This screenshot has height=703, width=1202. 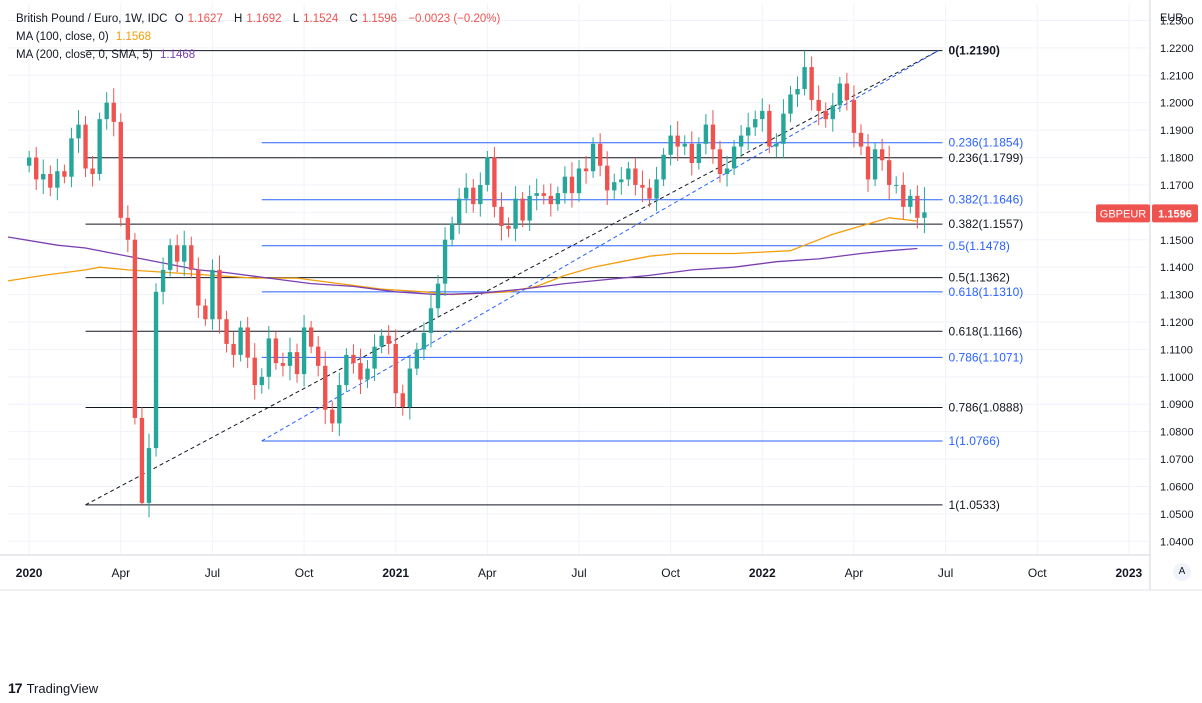 What do you see at coordinates (62, 688) in the screenshot?
I see `logo-text: TradingView` at bounding box center [62, 688].